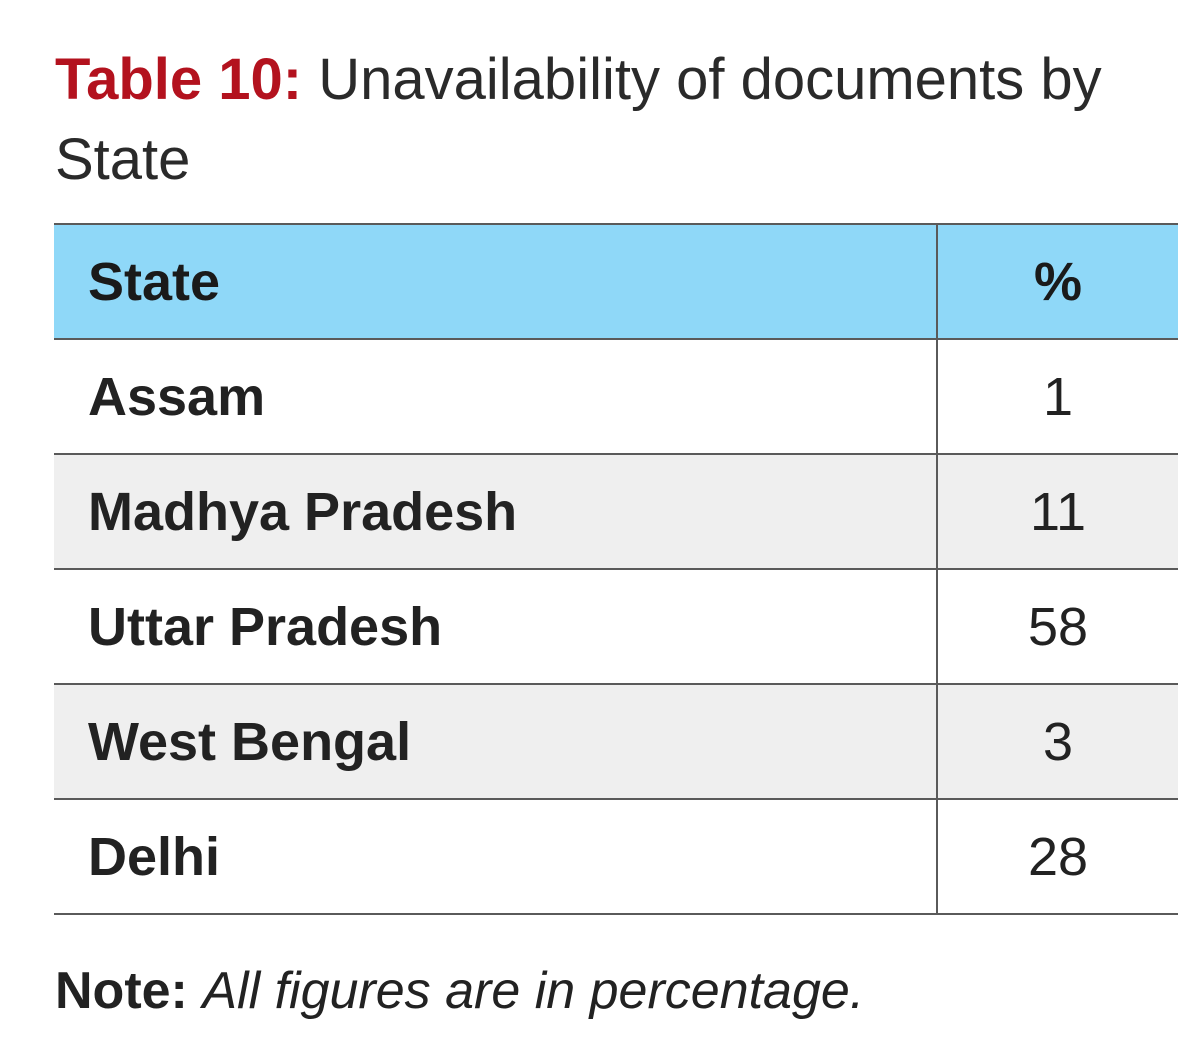  I want to click on table-row: Delhi 28, so click(616, 856).